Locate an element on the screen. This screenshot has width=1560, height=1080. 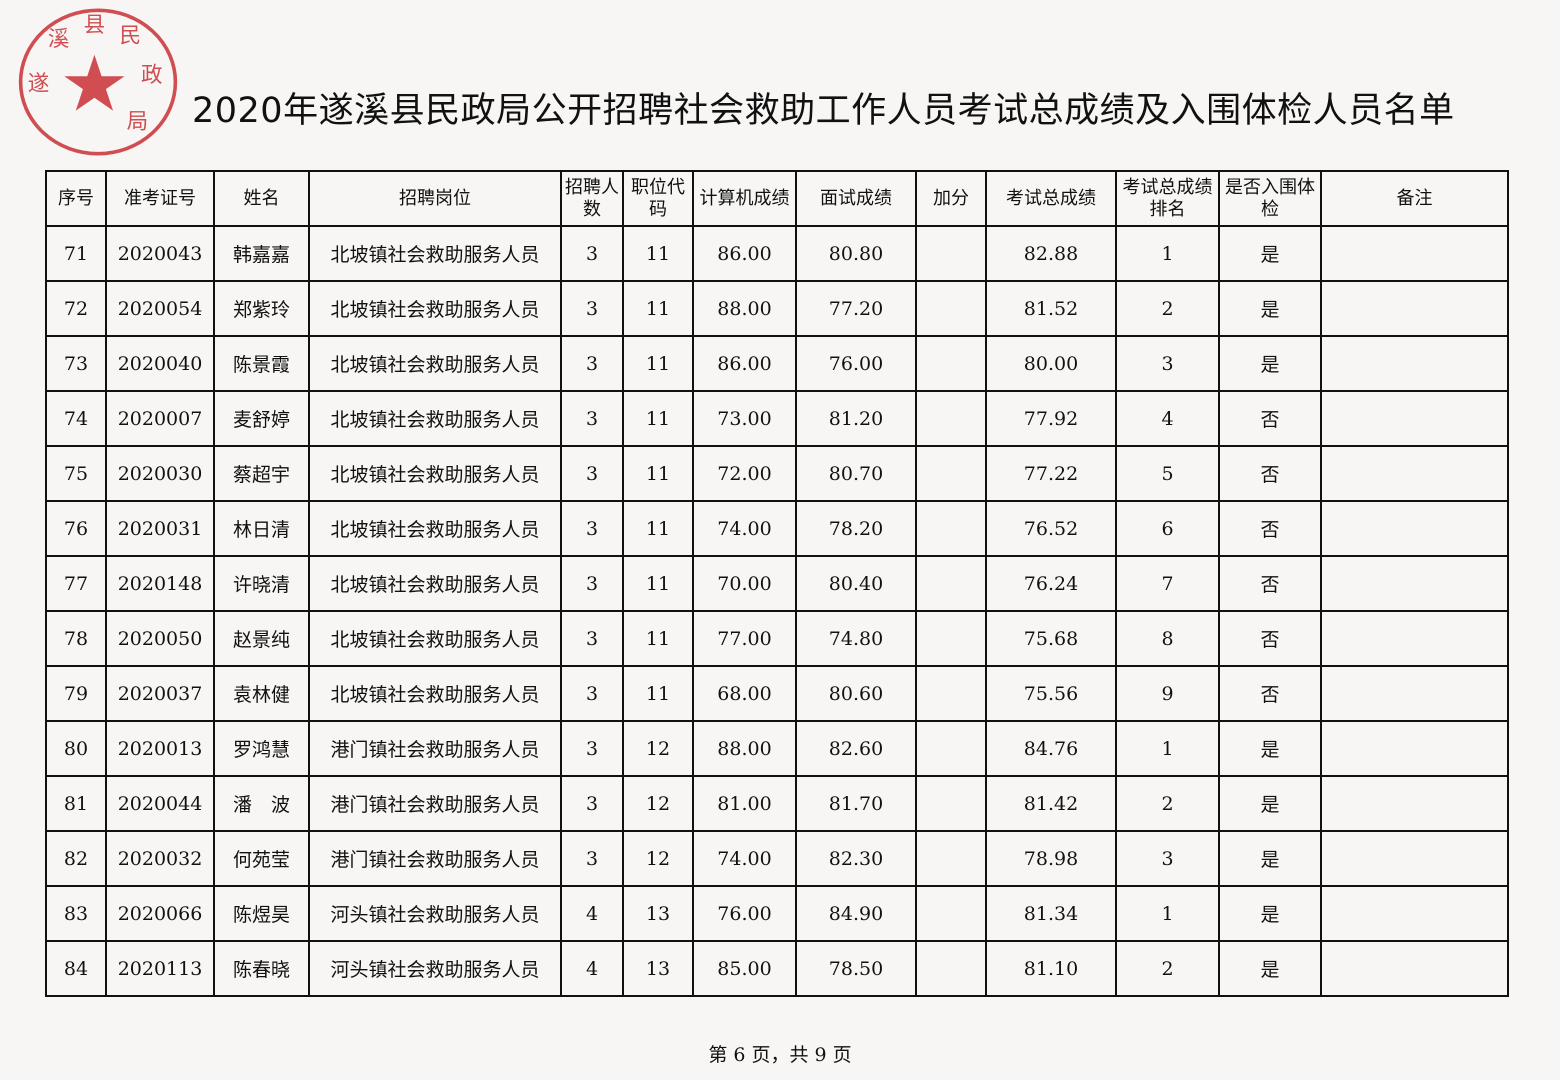
table-cell: 81.42 is located at coordinates (1051, 803).